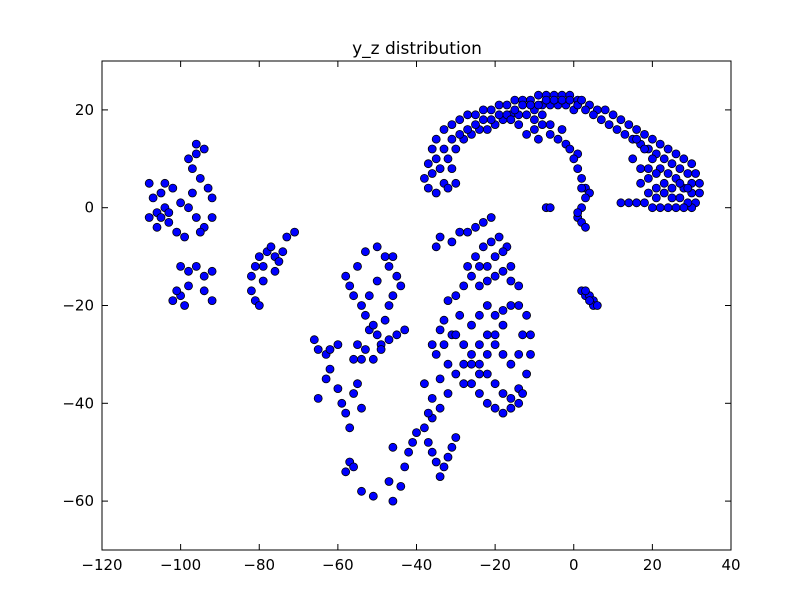 The width and height of the screenshot is (812, 616). I want to click on y-tick-label: −40, so click(78, 403).